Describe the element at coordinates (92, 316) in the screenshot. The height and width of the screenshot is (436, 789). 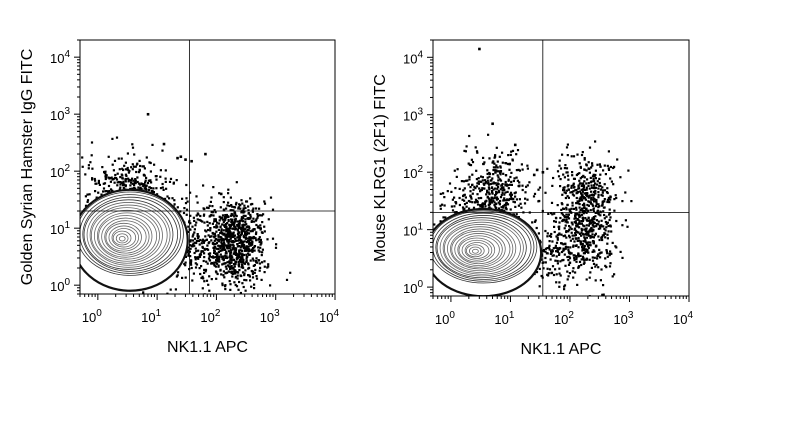
I see `x-tick-label: 10⁰` at that location.